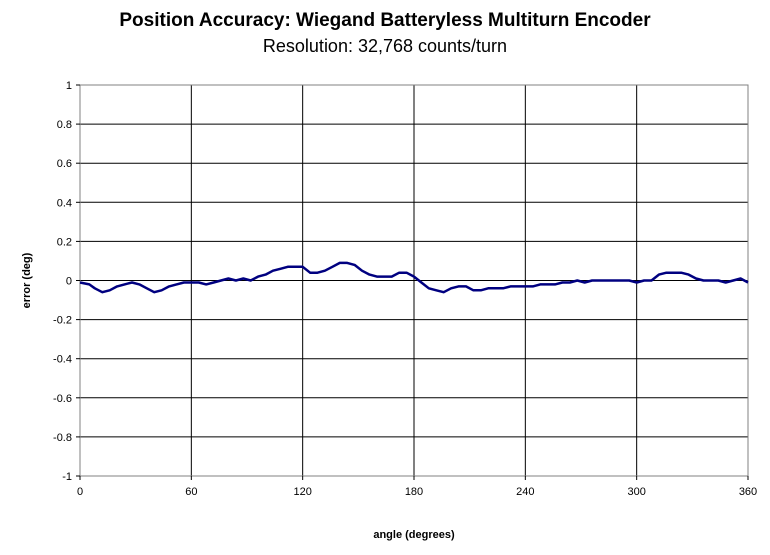  What do you see at coordinates (414, 492) in the screenshot?
I see `x-tick-label: 180` at bounding box center [414, 492].